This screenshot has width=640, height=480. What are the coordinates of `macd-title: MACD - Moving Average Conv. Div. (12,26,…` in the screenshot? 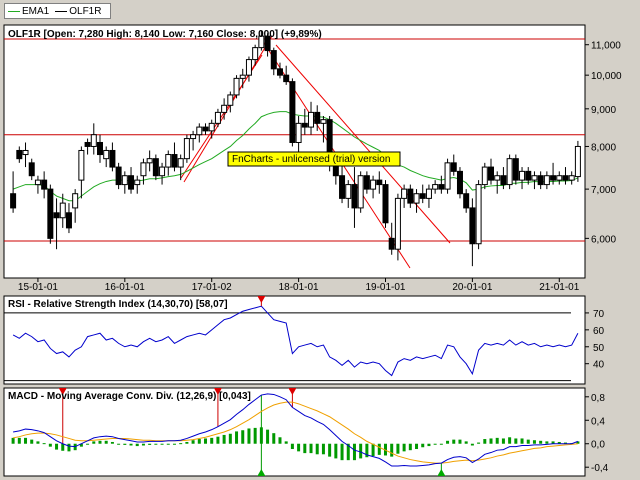 It's located at (129, 396).